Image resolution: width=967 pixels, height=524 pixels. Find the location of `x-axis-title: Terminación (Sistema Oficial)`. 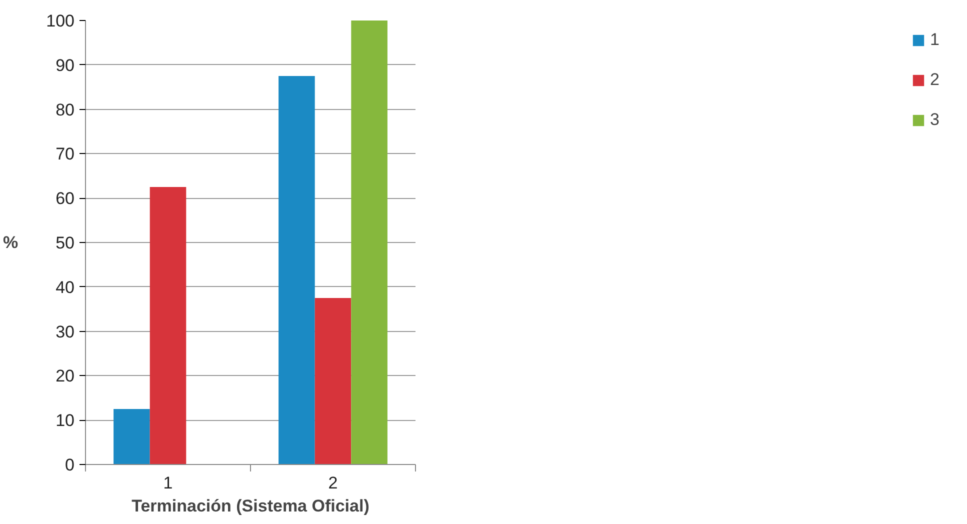

x-axis-title: Terminación (Sistema Oficial) is located at coordinates (251, 506).